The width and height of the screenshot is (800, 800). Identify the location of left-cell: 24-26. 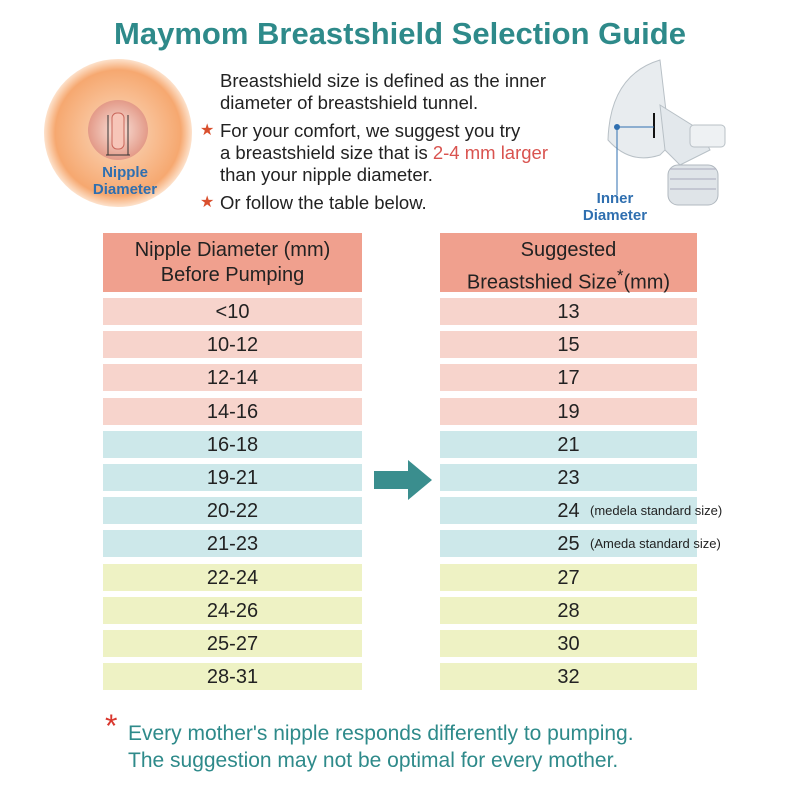
(232, 610).